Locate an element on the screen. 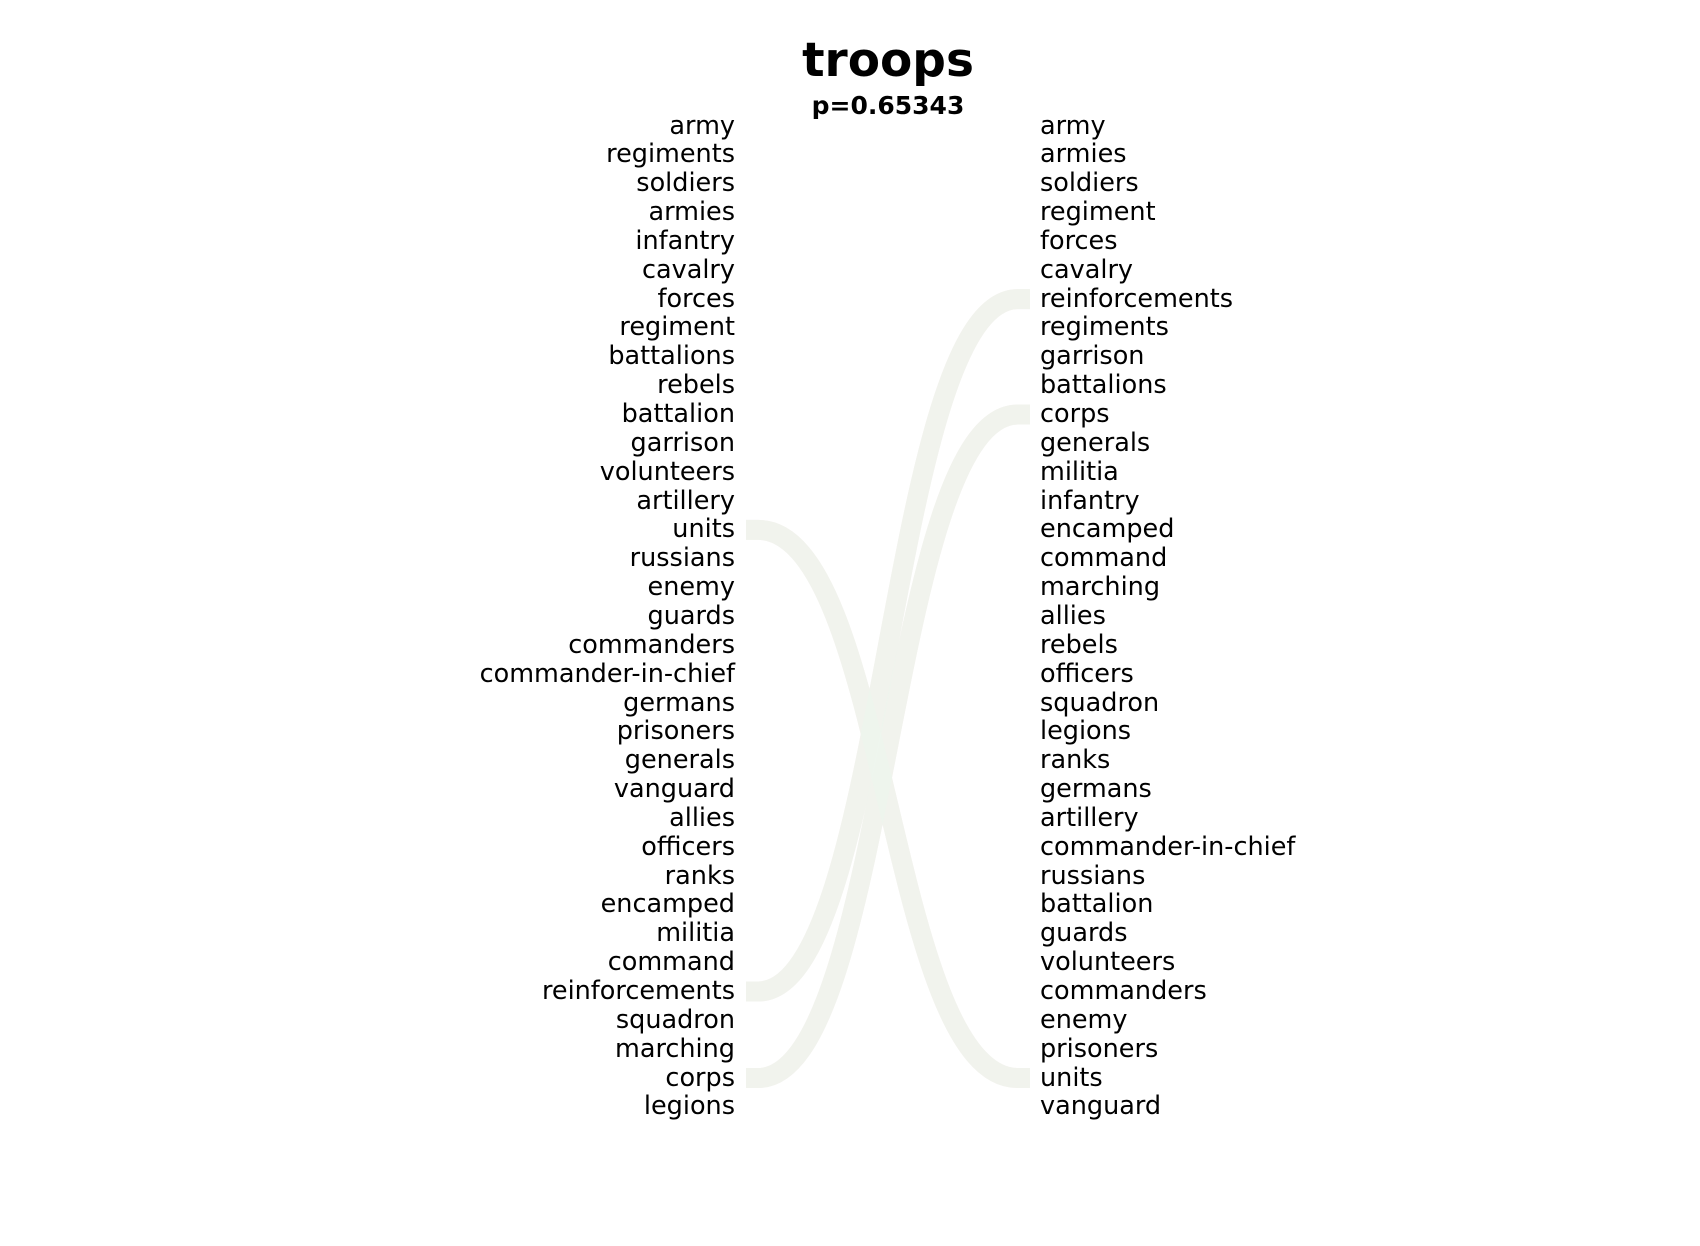 This screenshot has width=1700, height=1246. right-word-7: regiments is located at coordinates (1104, 327).